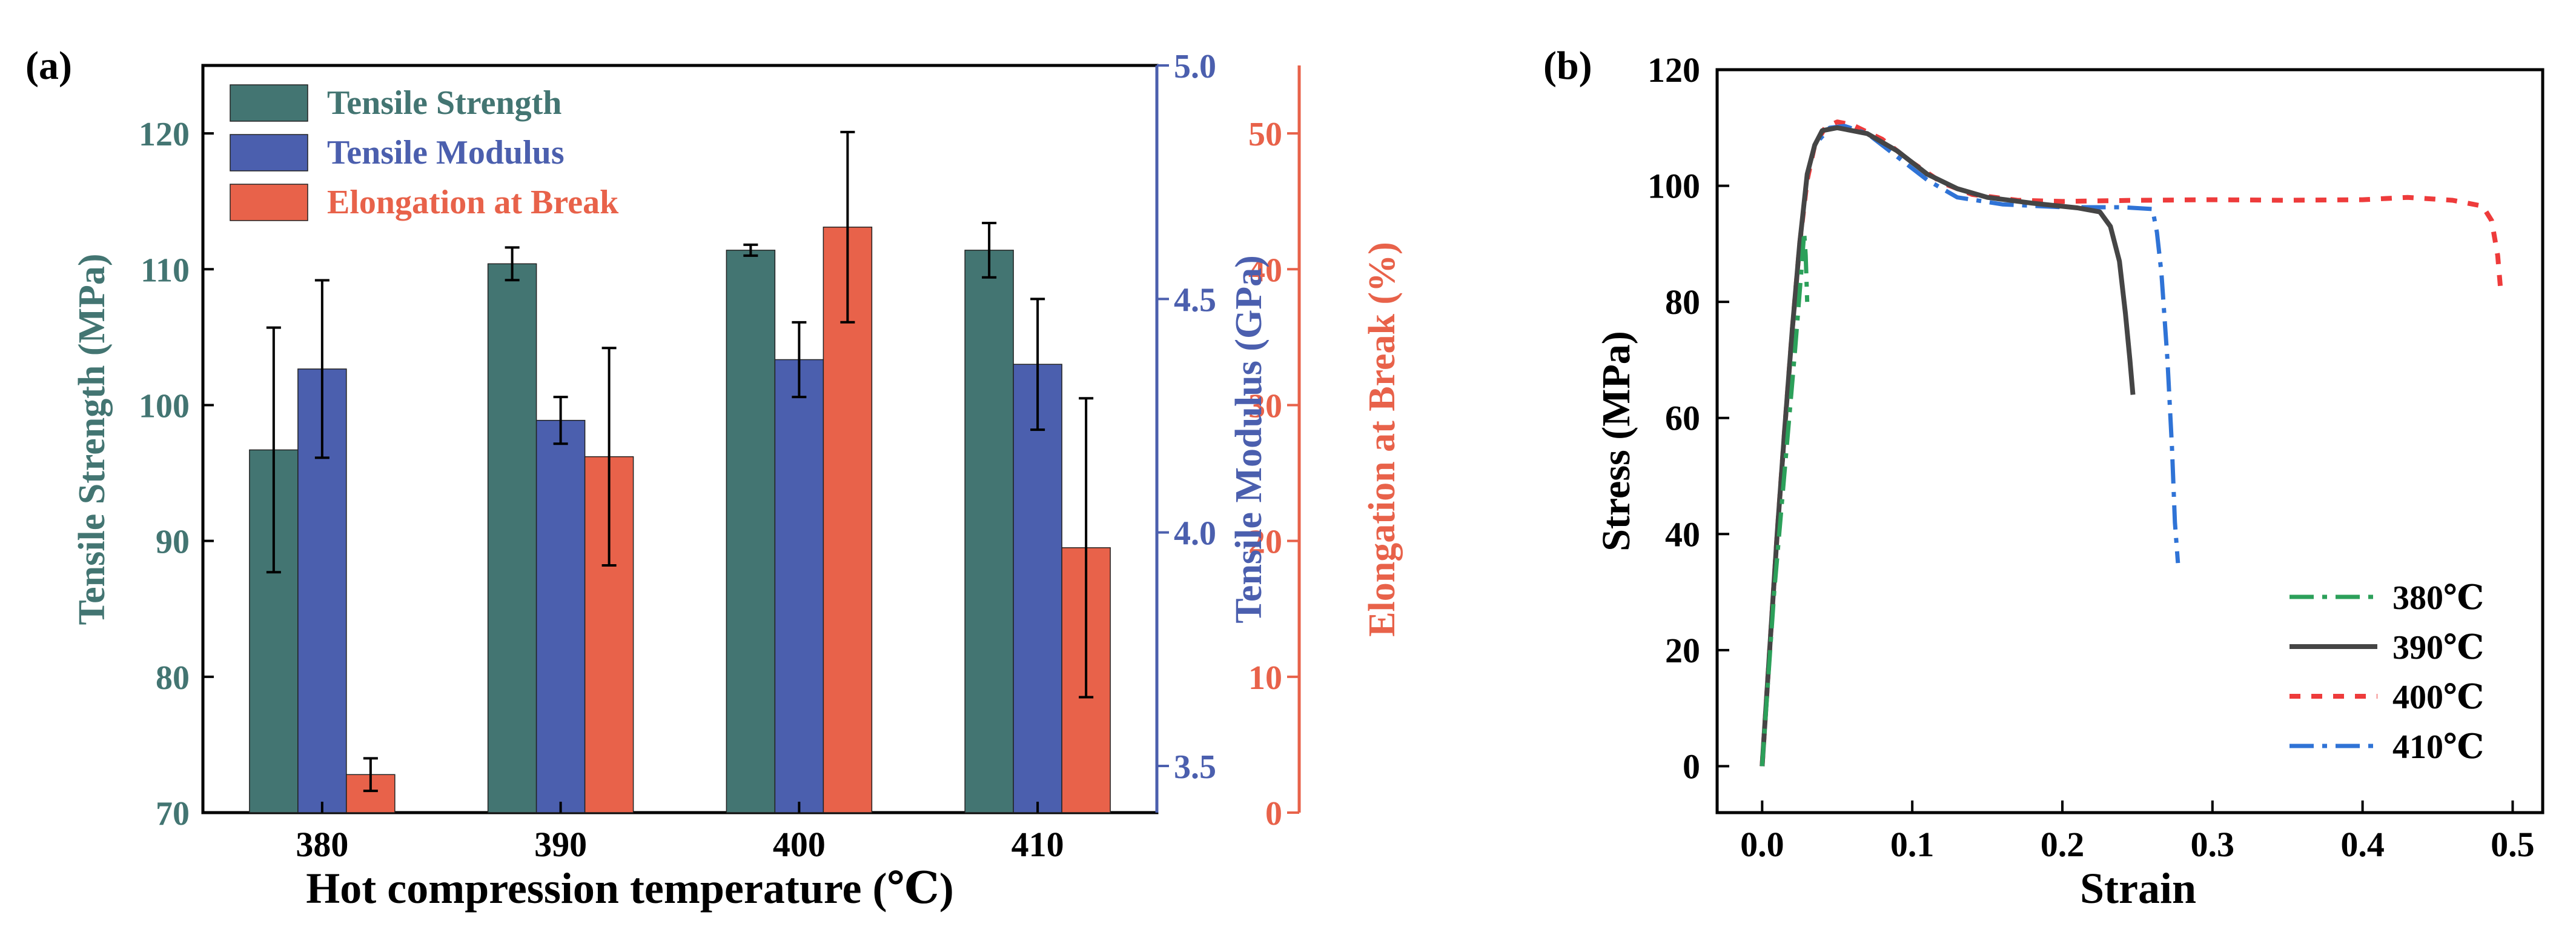  What do you see at coordinates (173, 678) in the screenshot?
I see `strength-tick-label: 80` at bounding box center [173, 678].